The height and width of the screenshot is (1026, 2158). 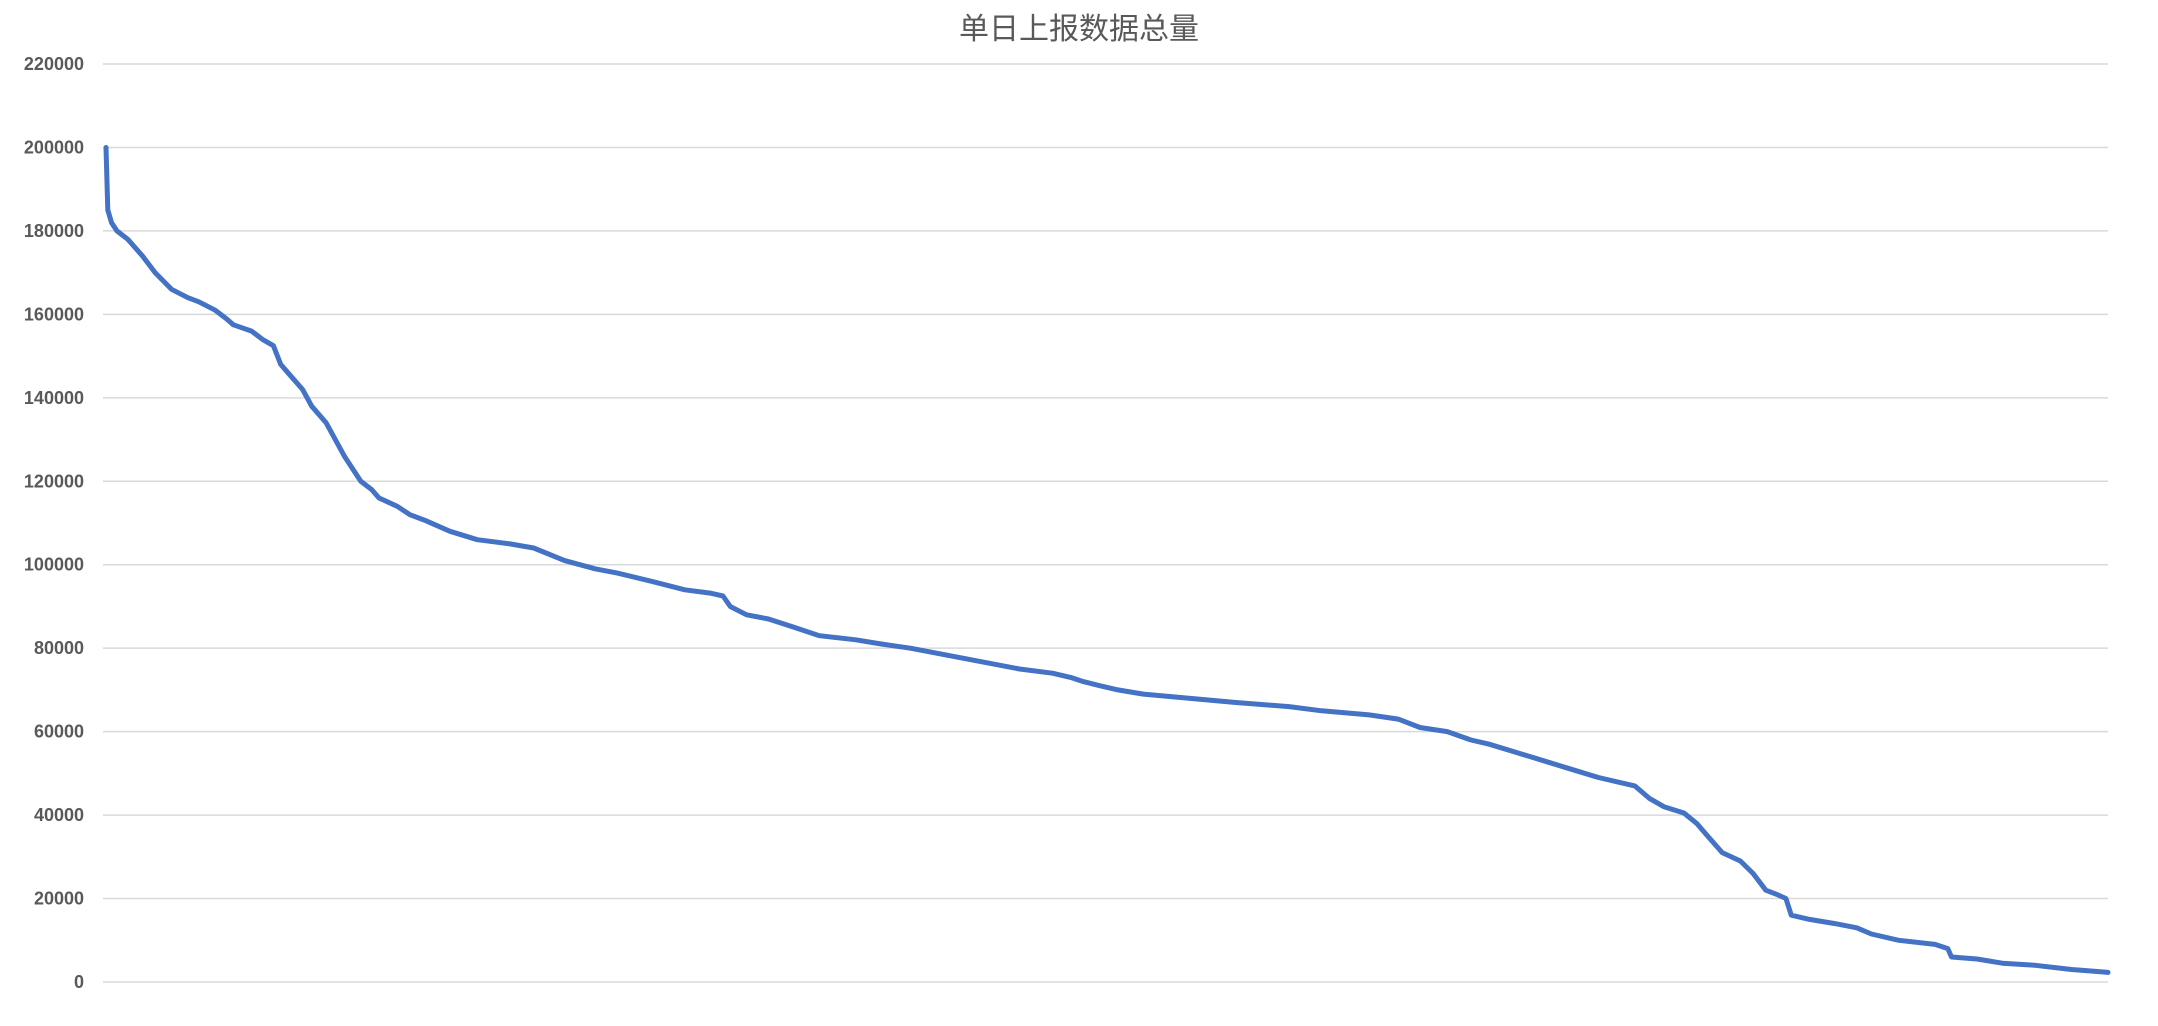 I want to click on y-tick-label-220000: 220000, so click(x=54, y=64).